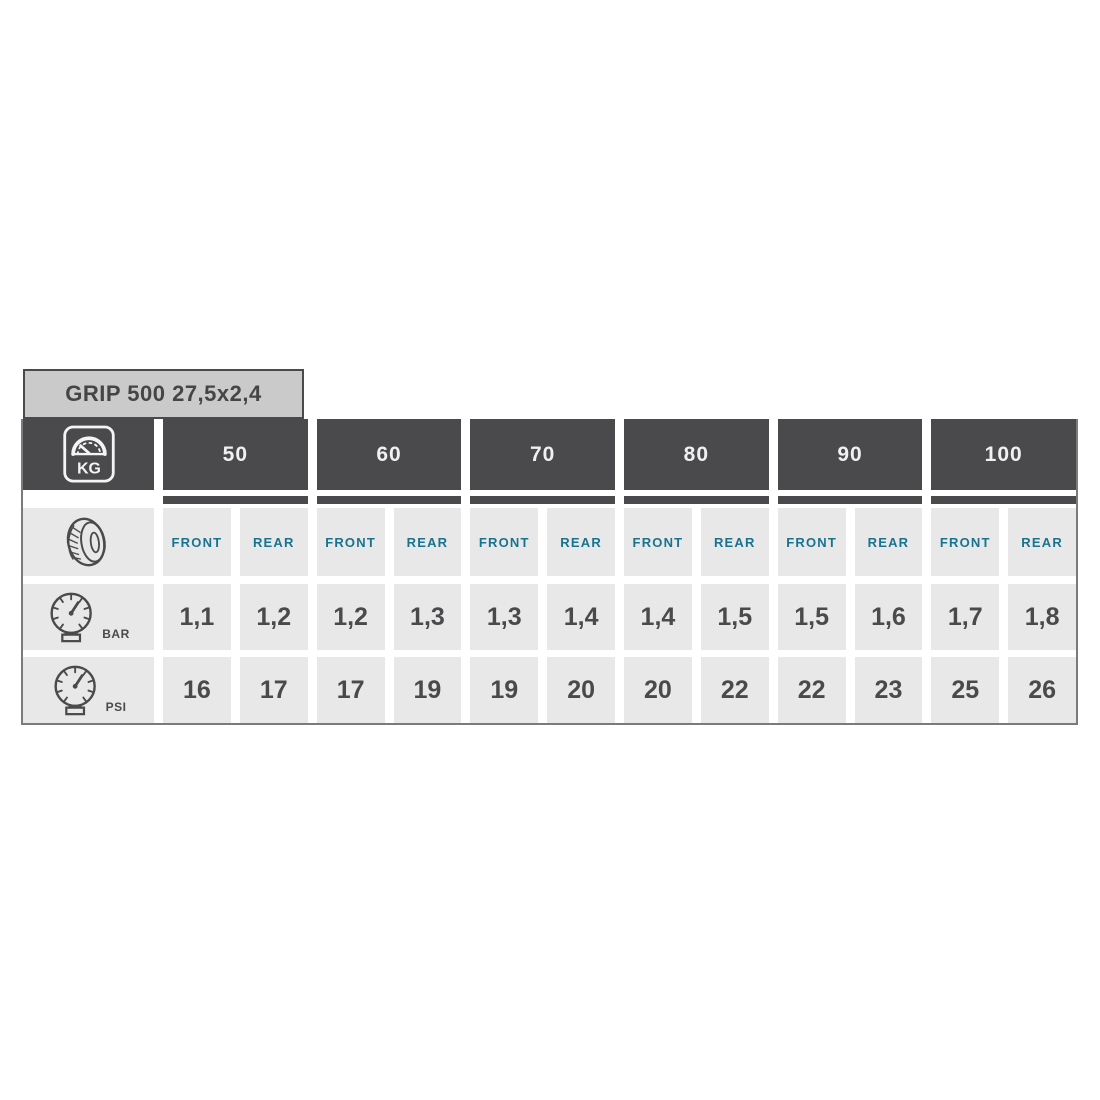  I want to click on weight-header-cell-50: 50, so click(235, 454).